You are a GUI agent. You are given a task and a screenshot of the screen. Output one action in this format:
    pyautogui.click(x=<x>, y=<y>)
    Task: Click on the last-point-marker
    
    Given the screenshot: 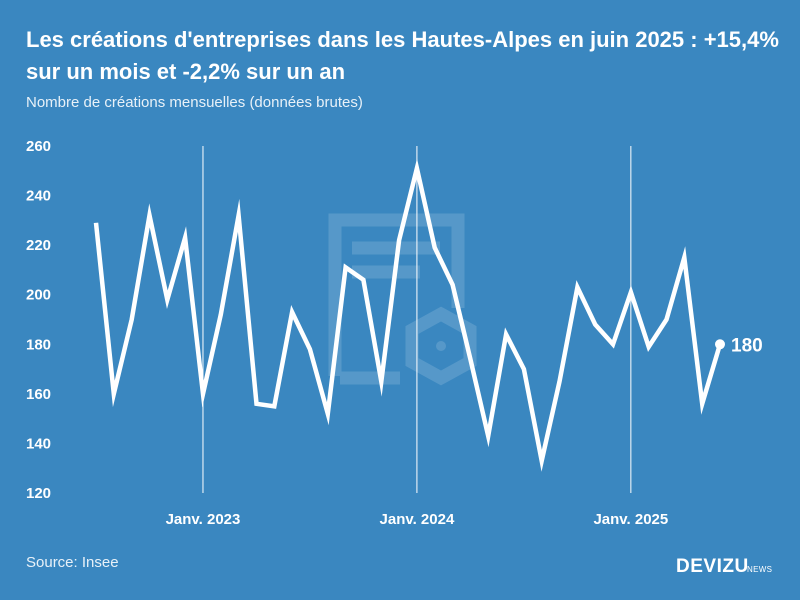 What is the action you would take?
    pyautogui.click(x=720, y=344)
    